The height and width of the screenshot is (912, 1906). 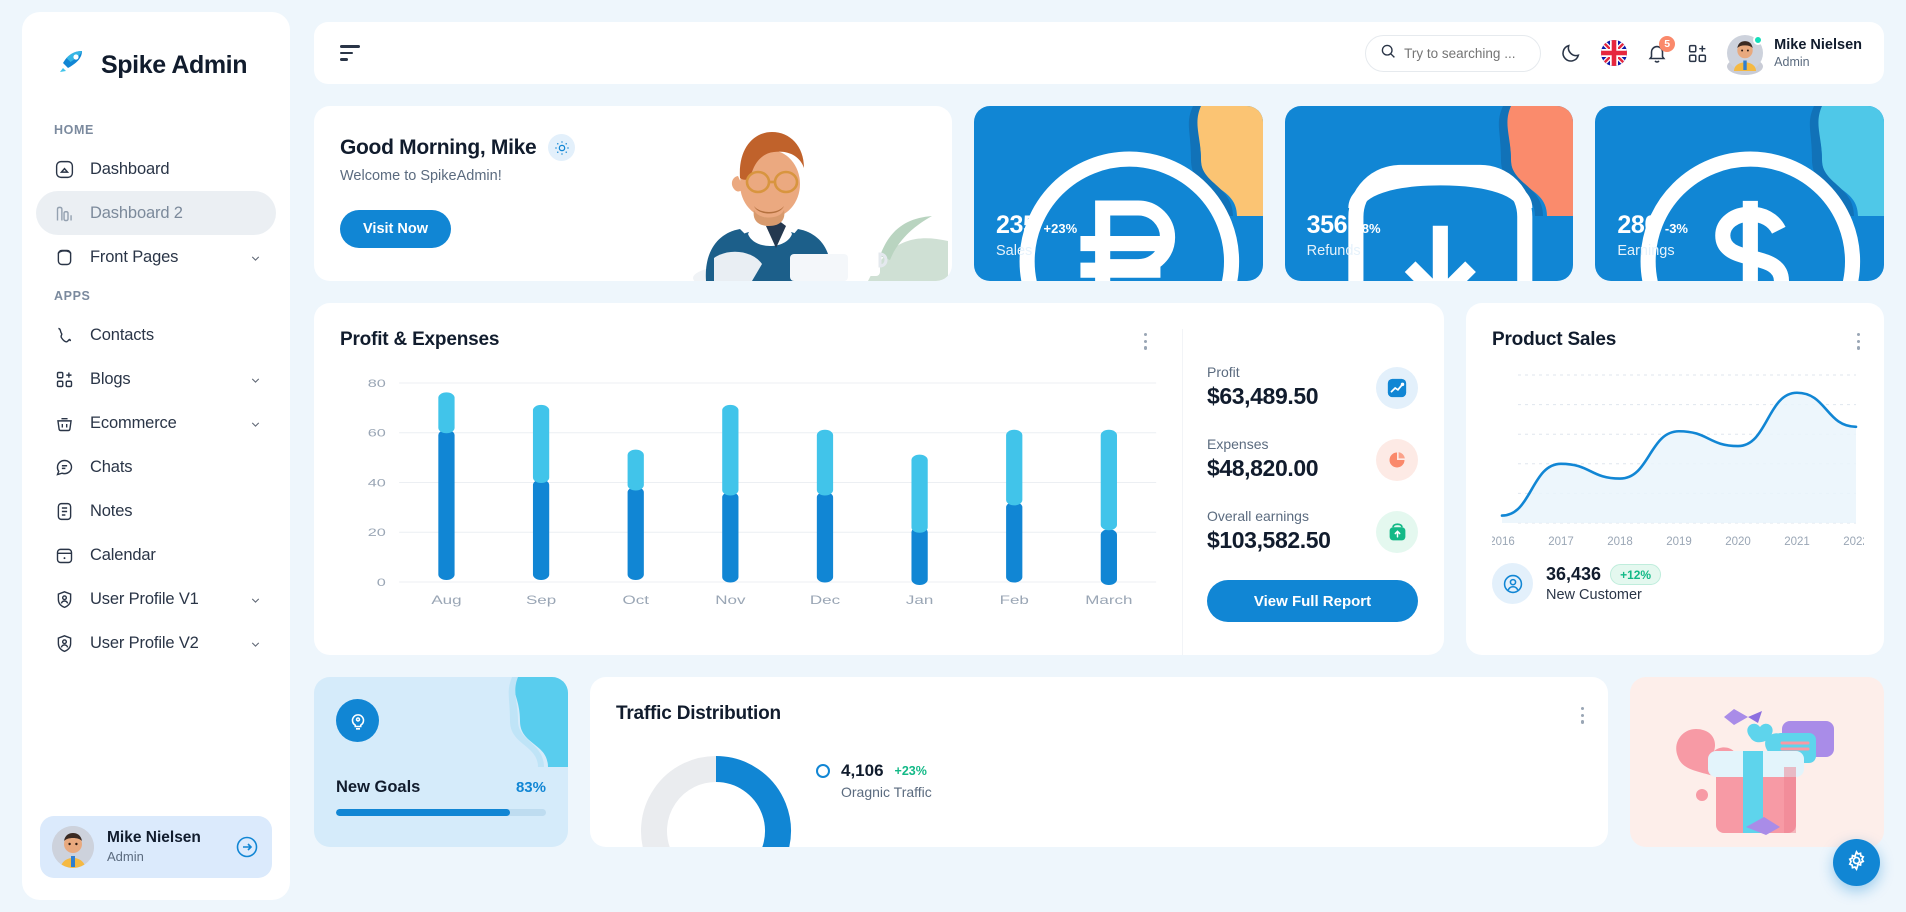 What do you see at coordinates (1740, 193) in the screenshot?
I see `stat-card-earnings: 280 -3% Earnings` at bounding box center [1740, 193].